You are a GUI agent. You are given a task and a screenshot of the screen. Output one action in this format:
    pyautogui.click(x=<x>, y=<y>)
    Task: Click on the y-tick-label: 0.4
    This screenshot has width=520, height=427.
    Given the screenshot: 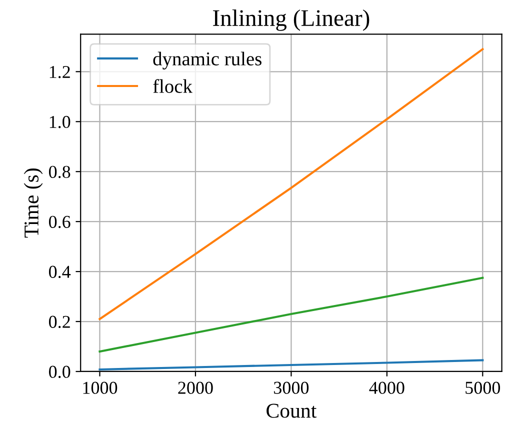 What is the action you would take?
    pyautogui.click(x=59, y=272)
    